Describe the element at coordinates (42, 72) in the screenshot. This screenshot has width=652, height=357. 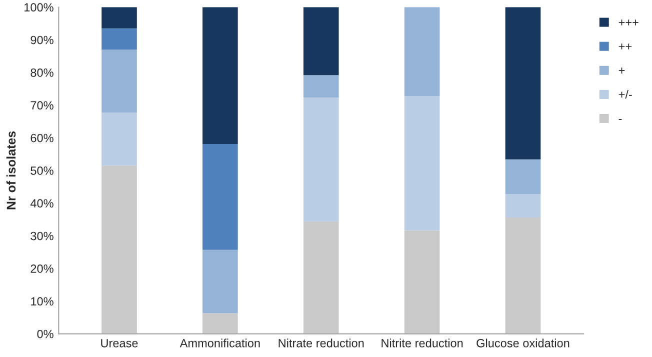
I see `y-tick-label: 80%` at that location.